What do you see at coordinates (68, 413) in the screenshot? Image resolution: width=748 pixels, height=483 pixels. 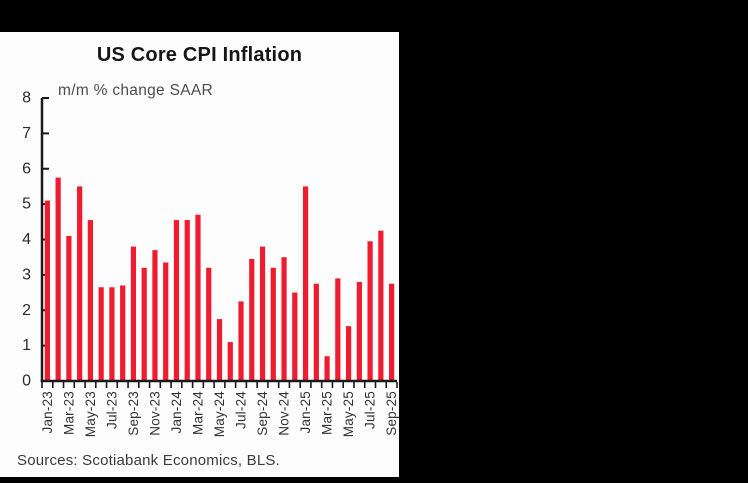 I see `x-tick-label: Mar-23` at bounding box center [68, 413].